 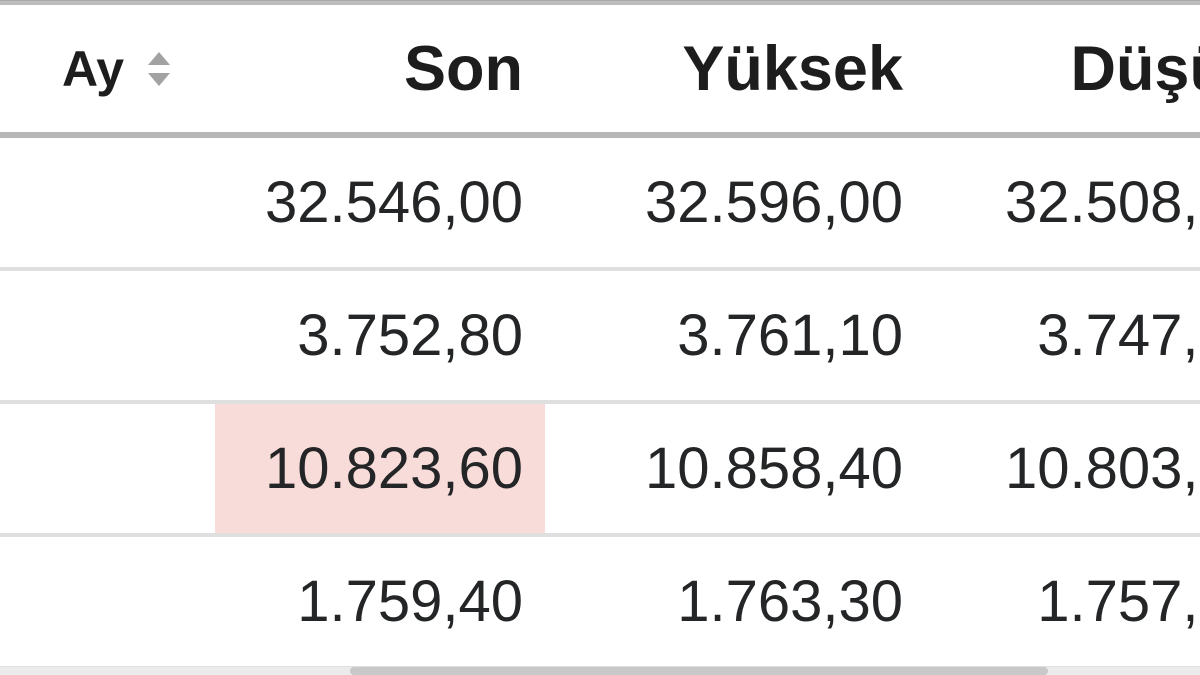 I want to click on scrollbar-thumb, so click(x=699, y=671).